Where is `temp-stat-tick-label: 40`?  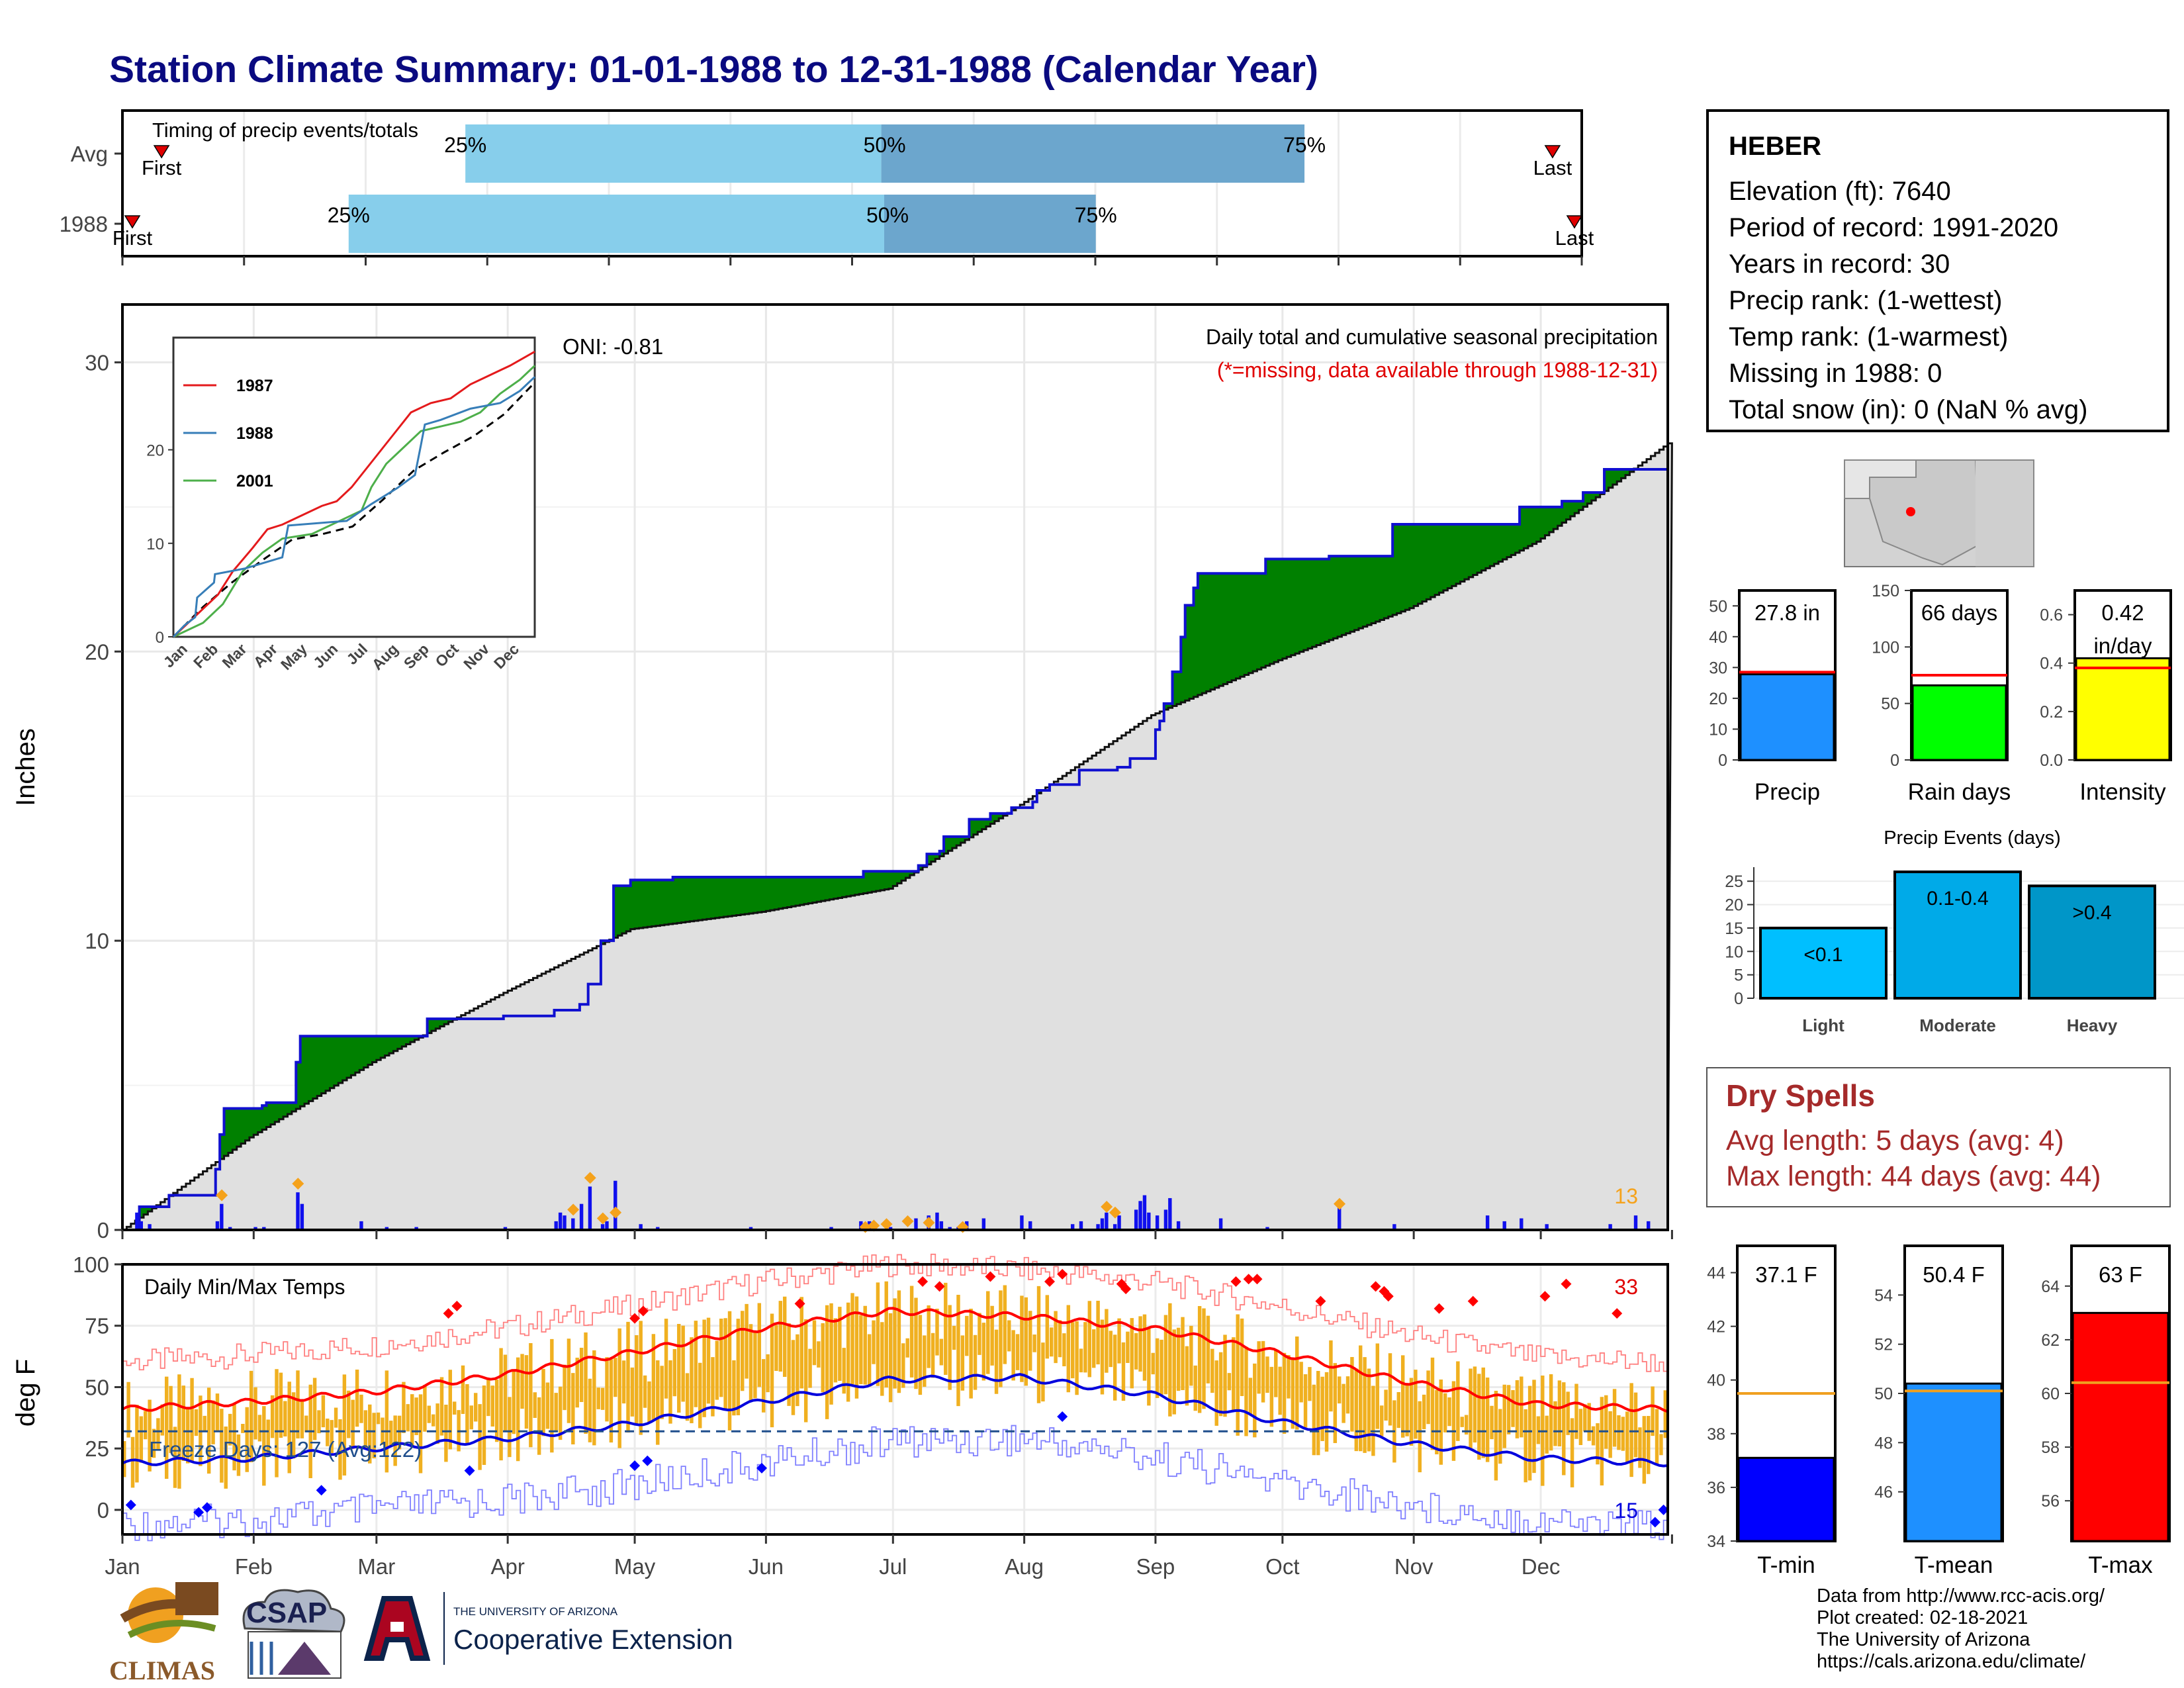
temp-stat-tick-label: 40 is located at coordinates (1716, 1381).